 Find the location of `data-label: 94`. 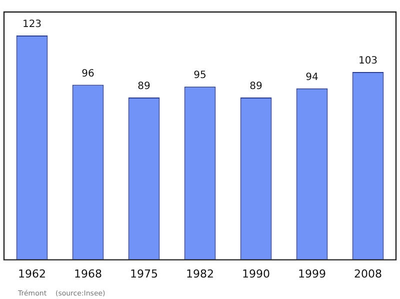

data-label: 94 is located at coordinates (312, 78).